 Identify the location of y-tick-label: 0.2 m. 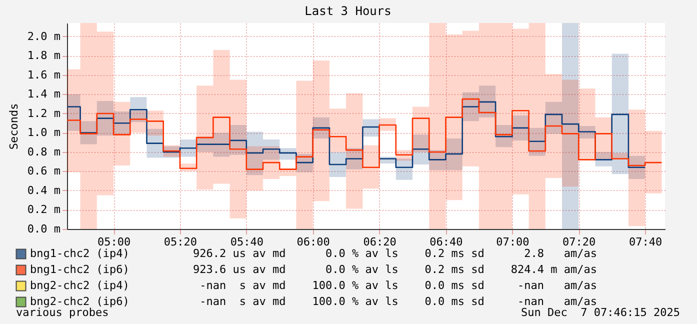
(44, 209).